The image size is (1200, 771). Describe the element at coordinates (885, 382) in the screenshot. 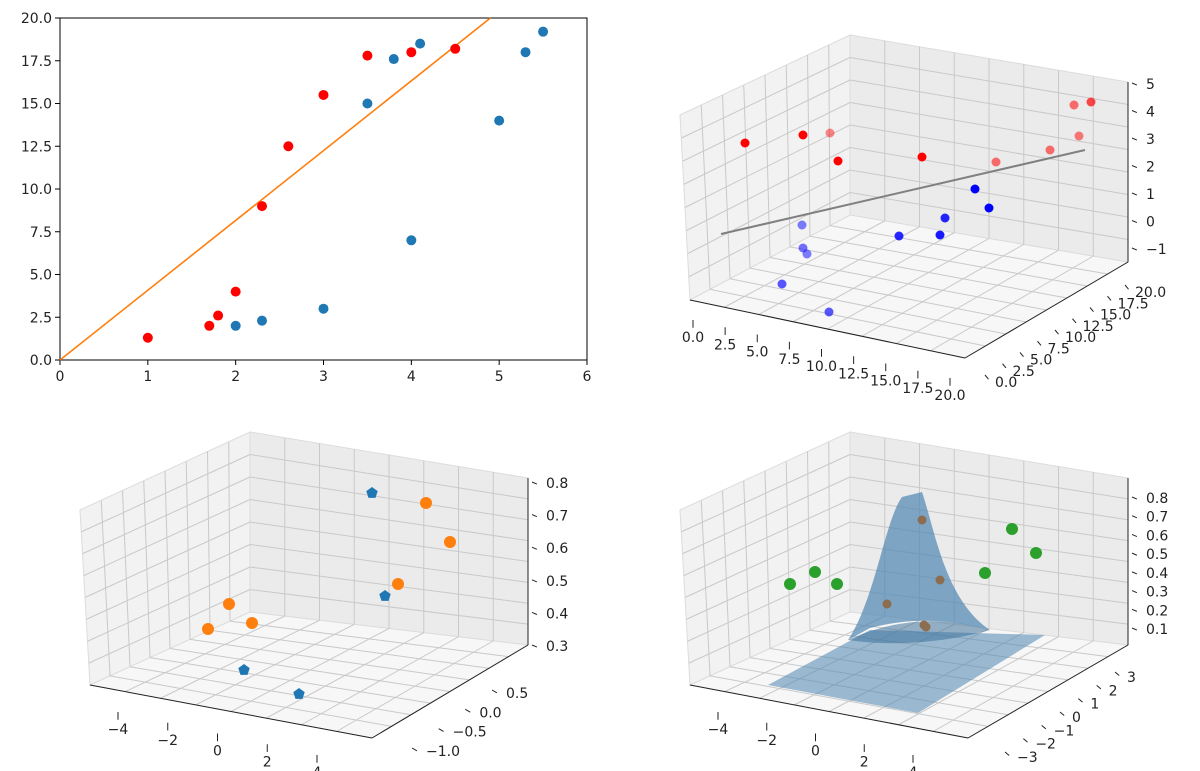

I see `x-tick-label: 15.0` at that location.